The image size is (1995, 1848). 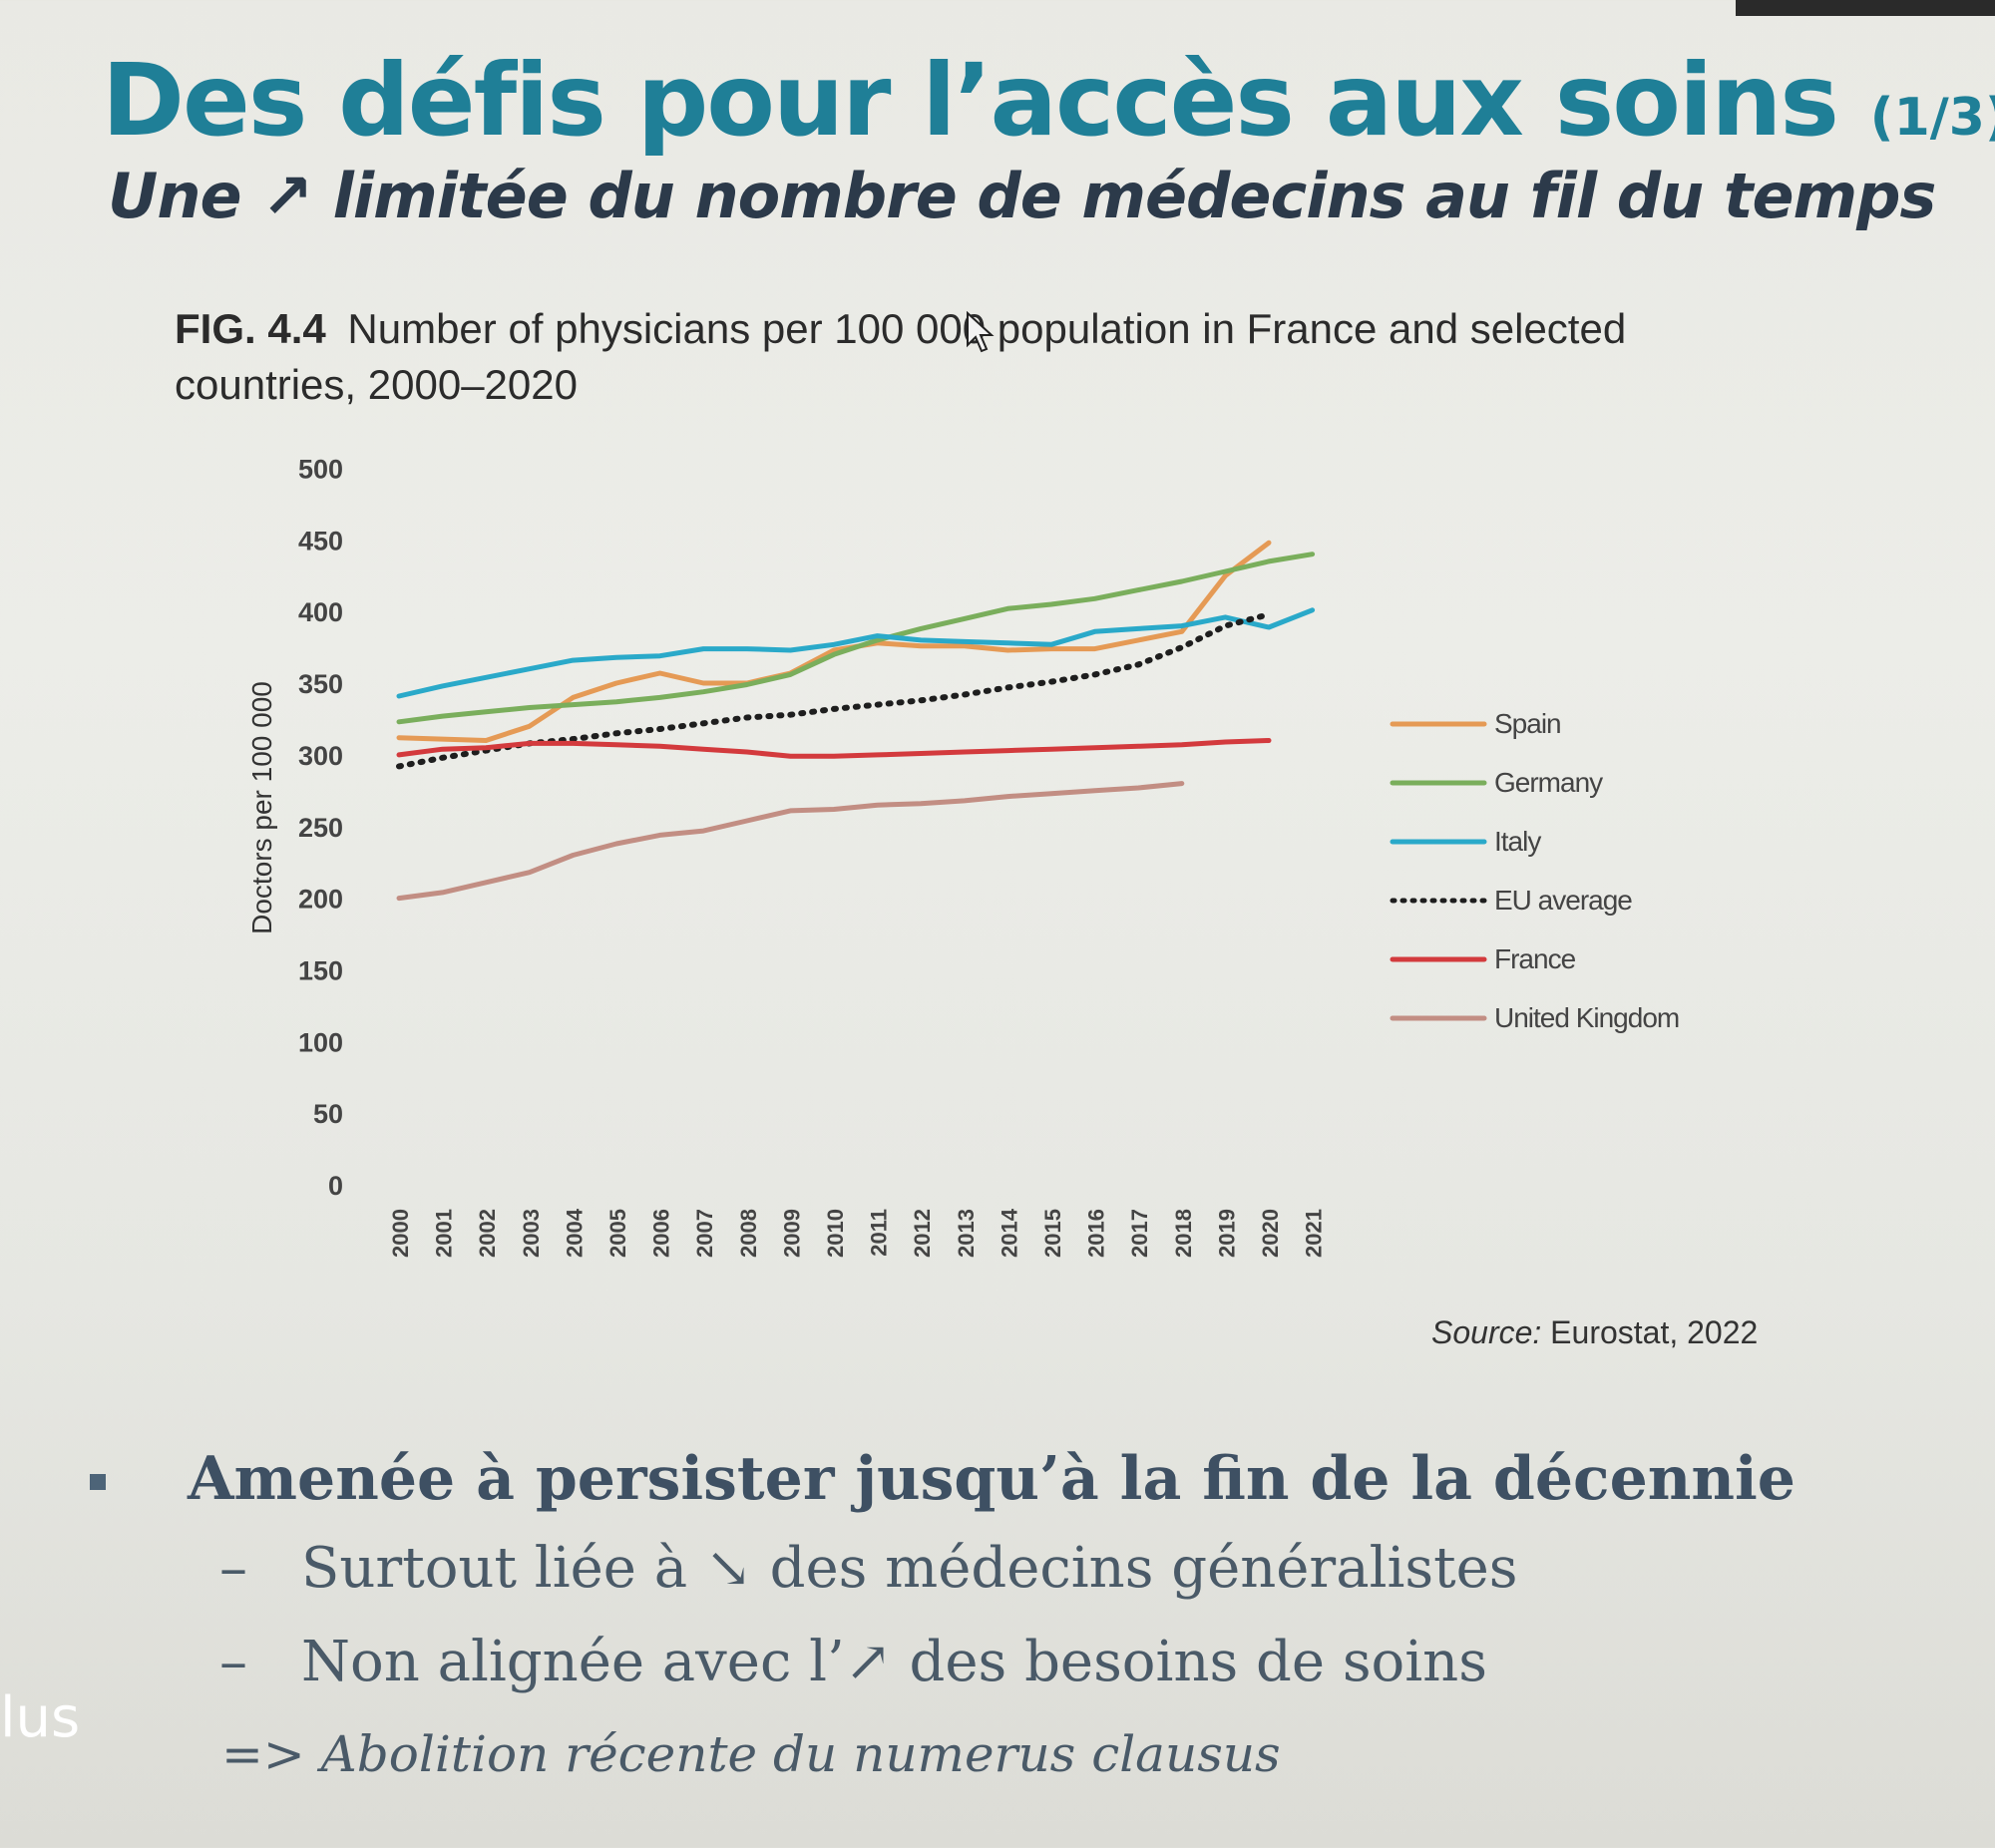 I want to click on series-line-spain, so click(x=834, y=641).